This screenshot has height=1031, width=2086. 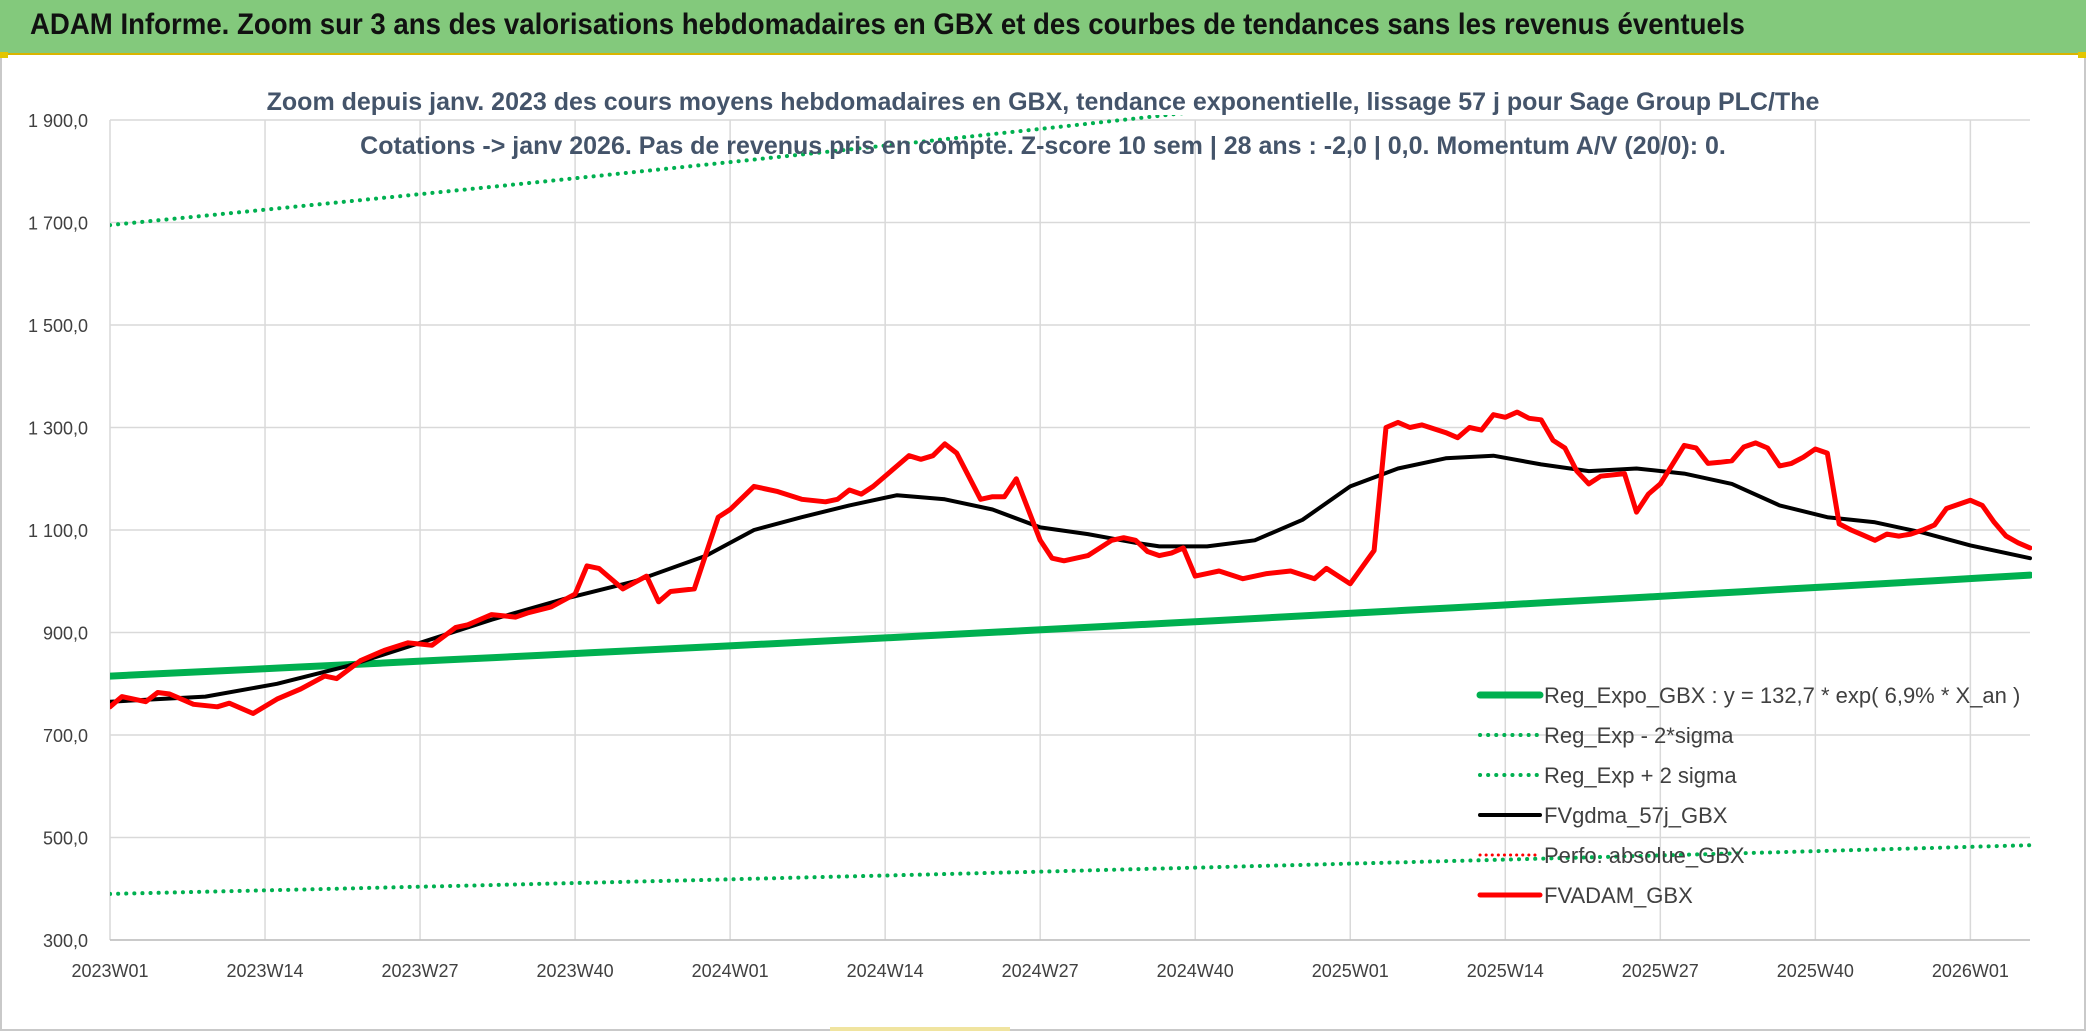 What do you see at coordinates (1636, 815) in the screenshot?
I see `legend-label: FVgdma_57j_GBX` at bounding box center [1636, 815].